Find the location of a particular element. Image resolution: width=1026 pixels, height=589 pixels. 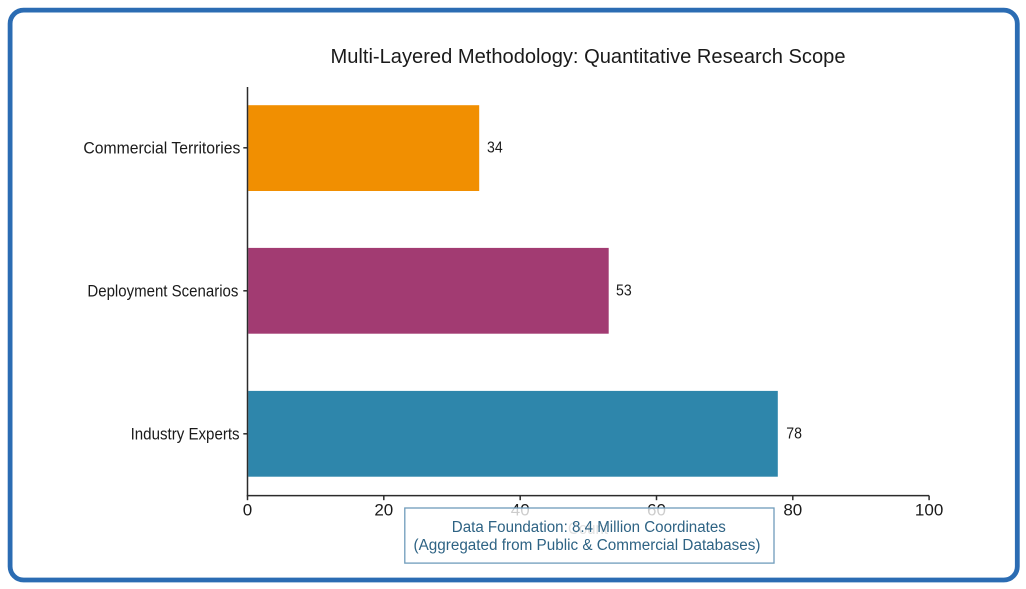

svg-text: Deployment Scenarios is located at coordinates (162, 290).